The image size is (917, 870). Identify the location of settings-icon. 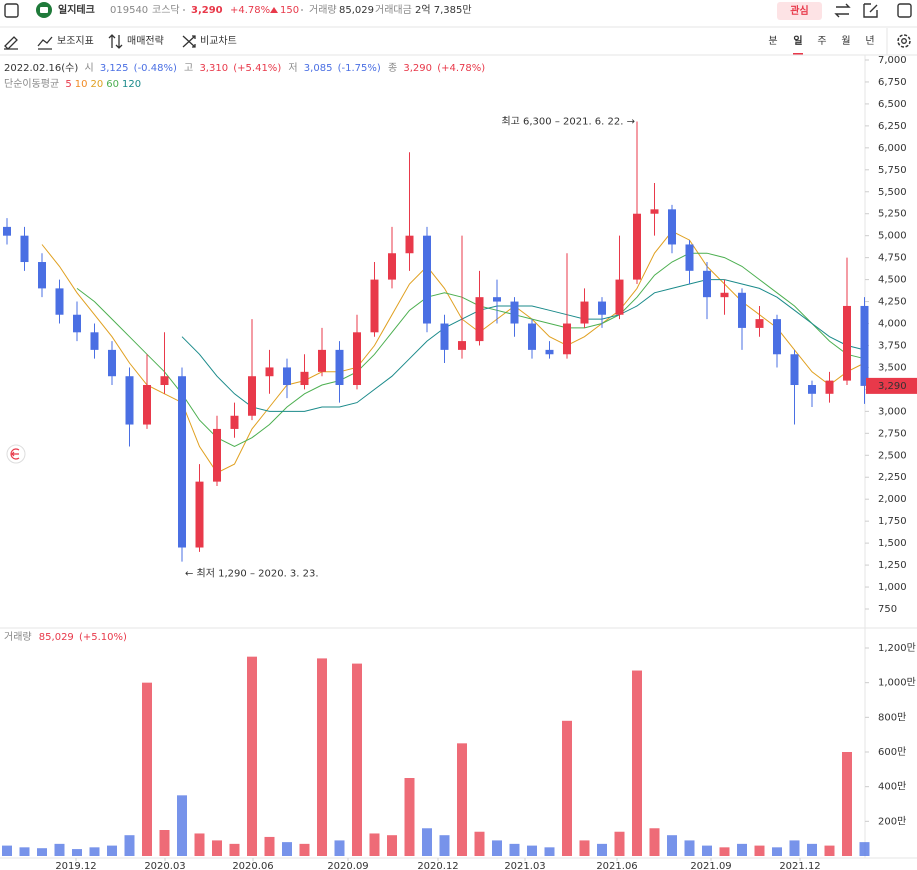
(904, 41).